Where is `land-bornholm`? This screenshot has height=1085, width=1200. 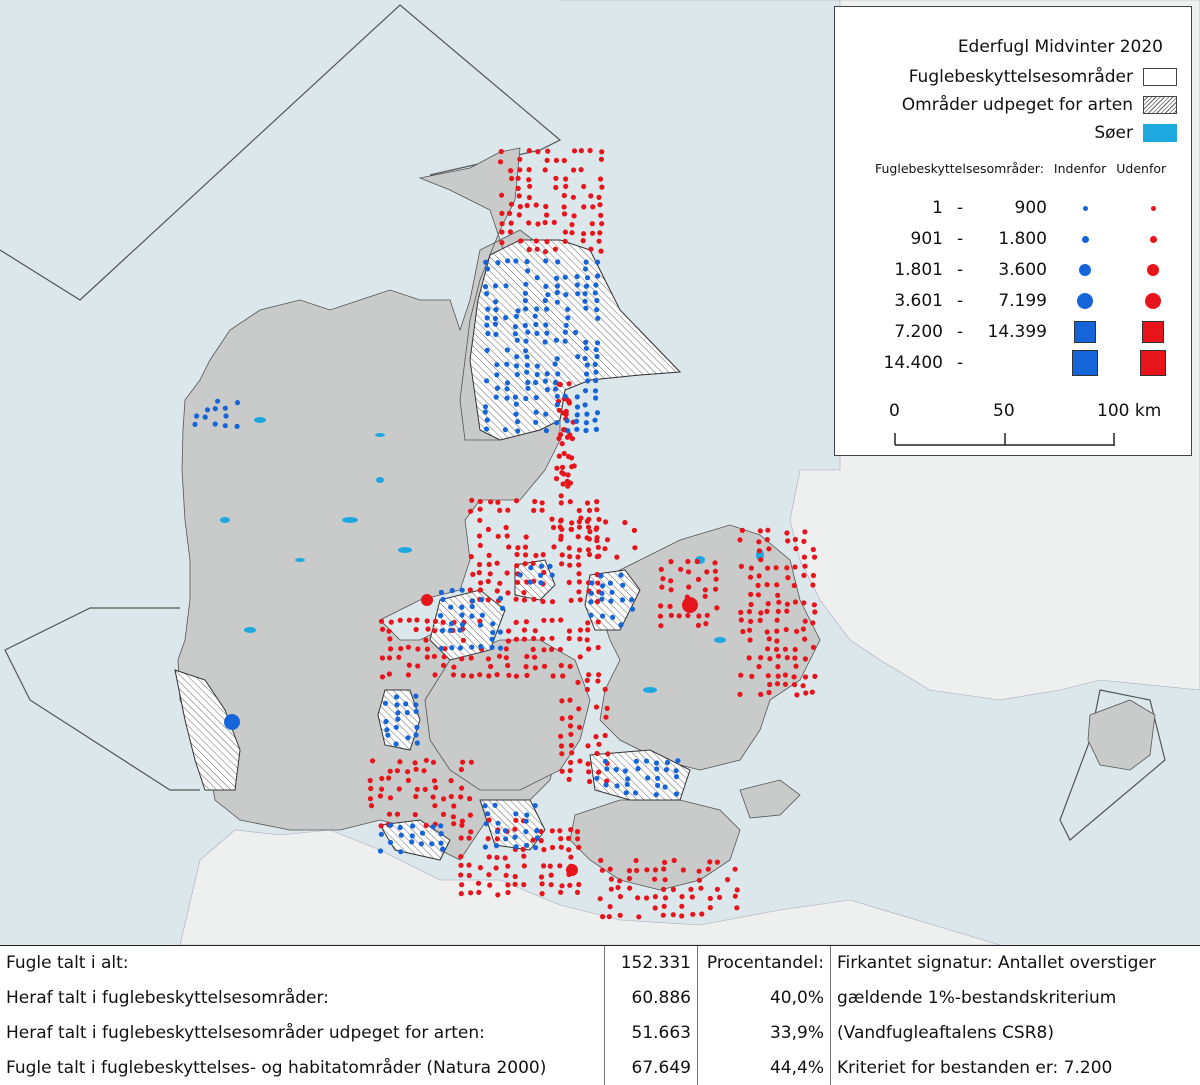
land-bornholm is located at coordinates (1121, 735).